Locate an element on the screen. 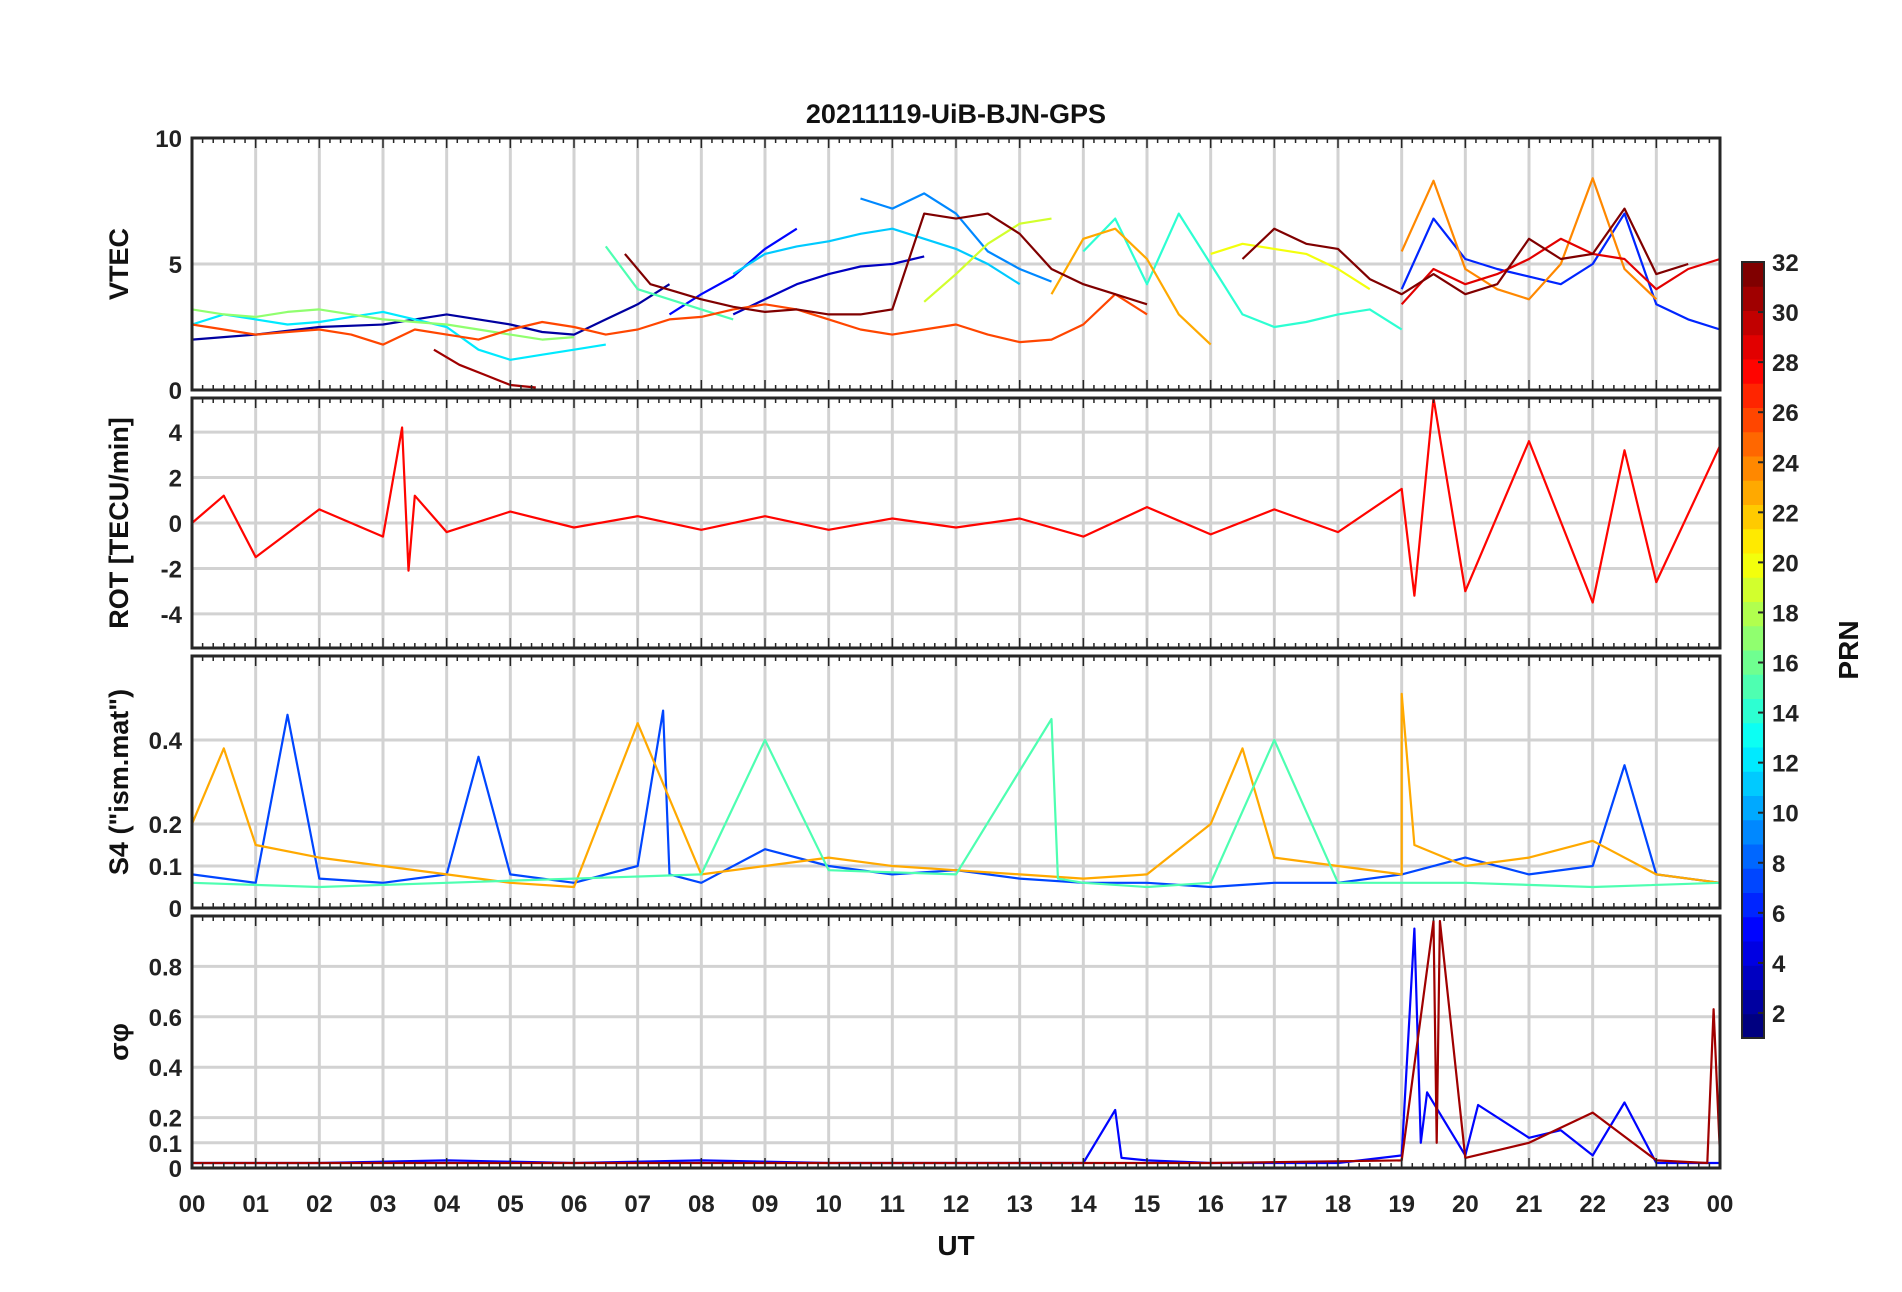 The width and height of the screenshot is (1902, 1292). colorbar-label: PRN is located at coordinates (1848, 649).